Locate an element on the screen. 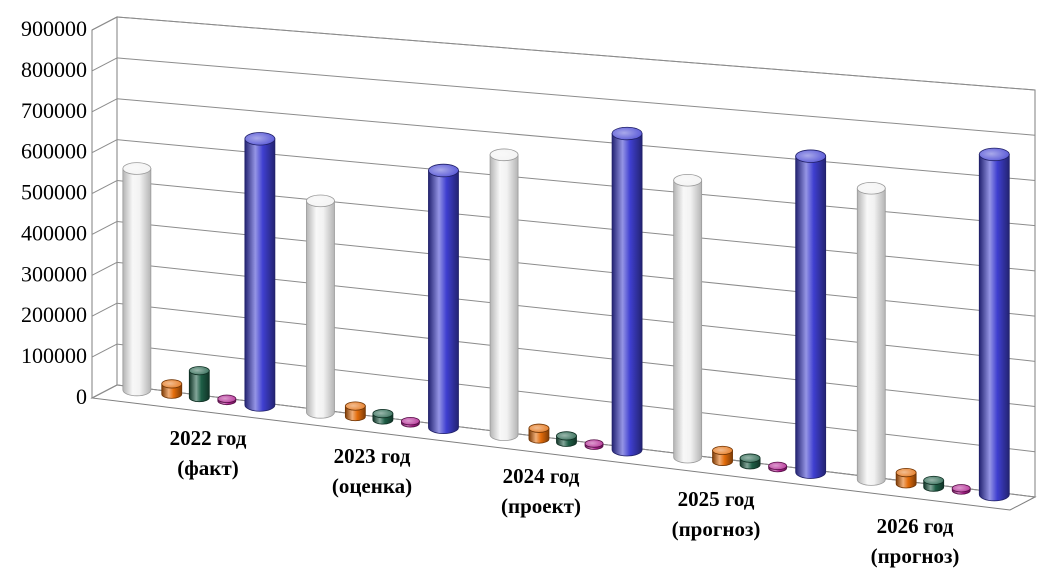 This screenshot has width=1047, height=575. y-tick-label: 900000 is located at coordinates (54, 28).